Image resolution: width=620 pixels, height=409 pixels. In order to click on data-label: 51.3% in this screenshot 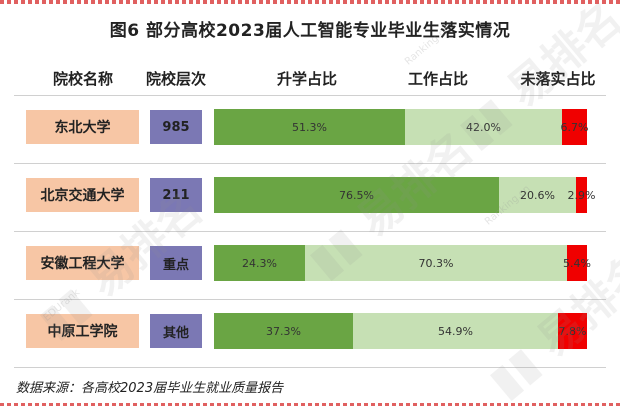, I will do `click(309, 127)`.